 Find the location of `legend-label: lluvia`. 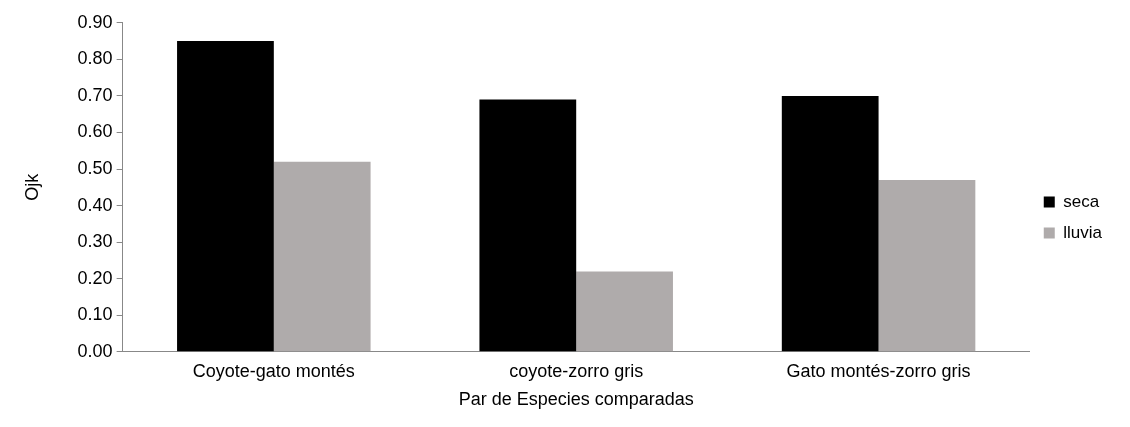

legend-label: lluvia is located at coordinates (1083, 232).